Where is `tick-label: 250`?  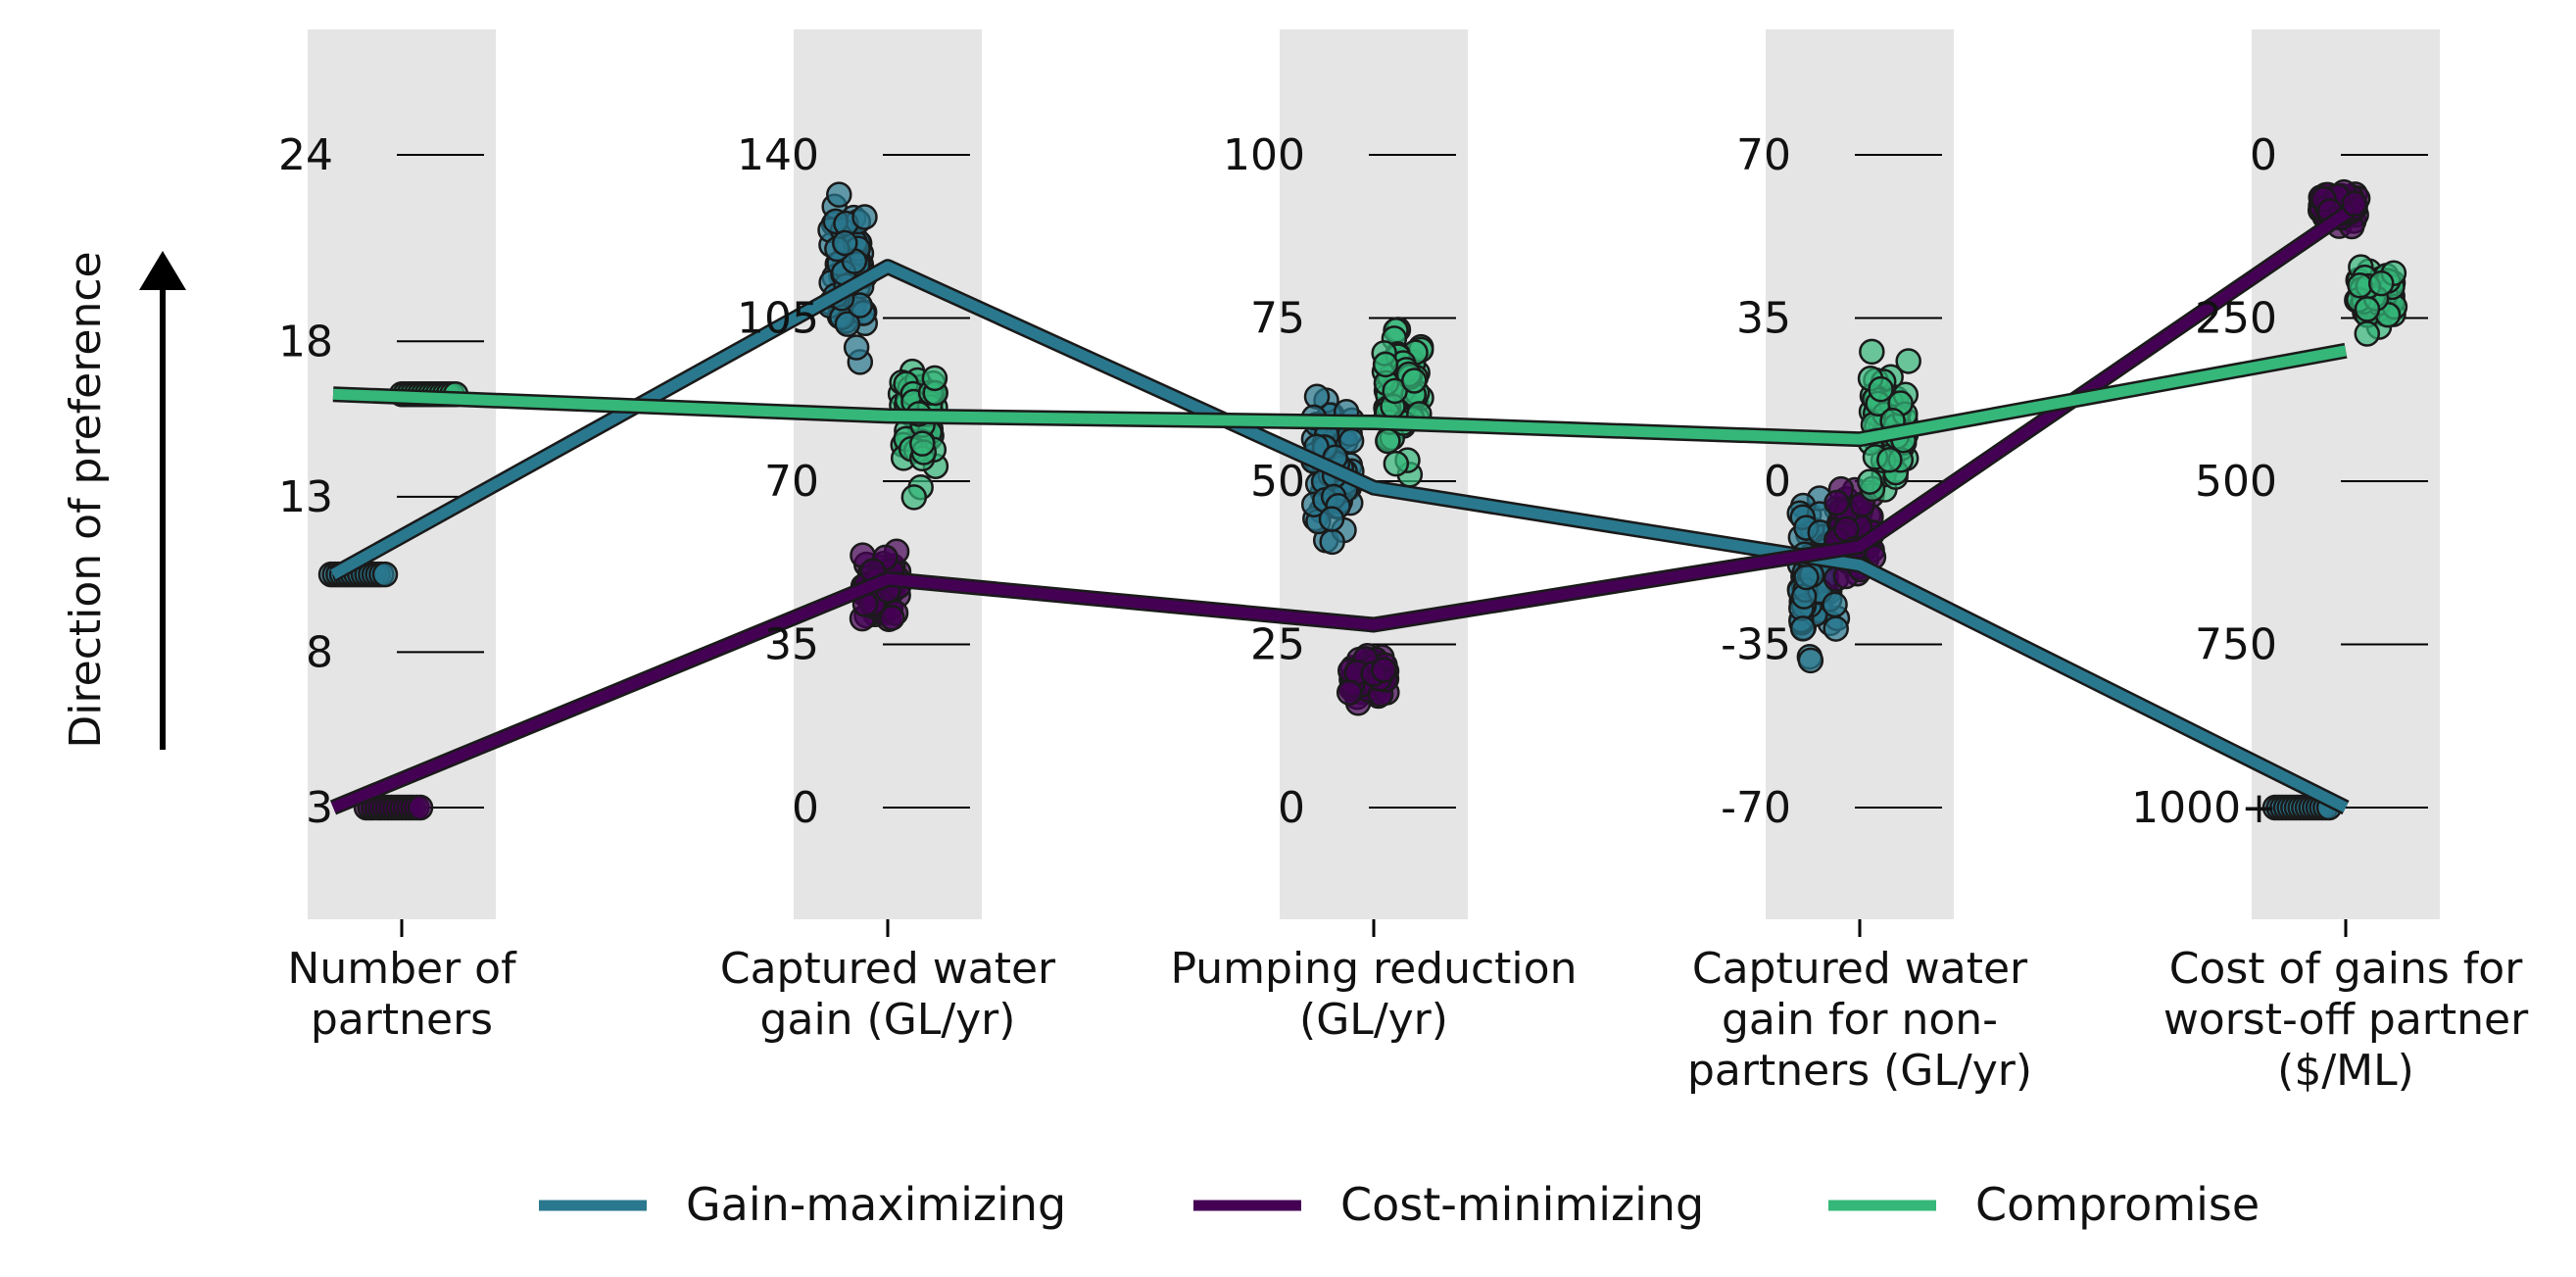
tick-label: 250 is located at coordinates (2236, 319).